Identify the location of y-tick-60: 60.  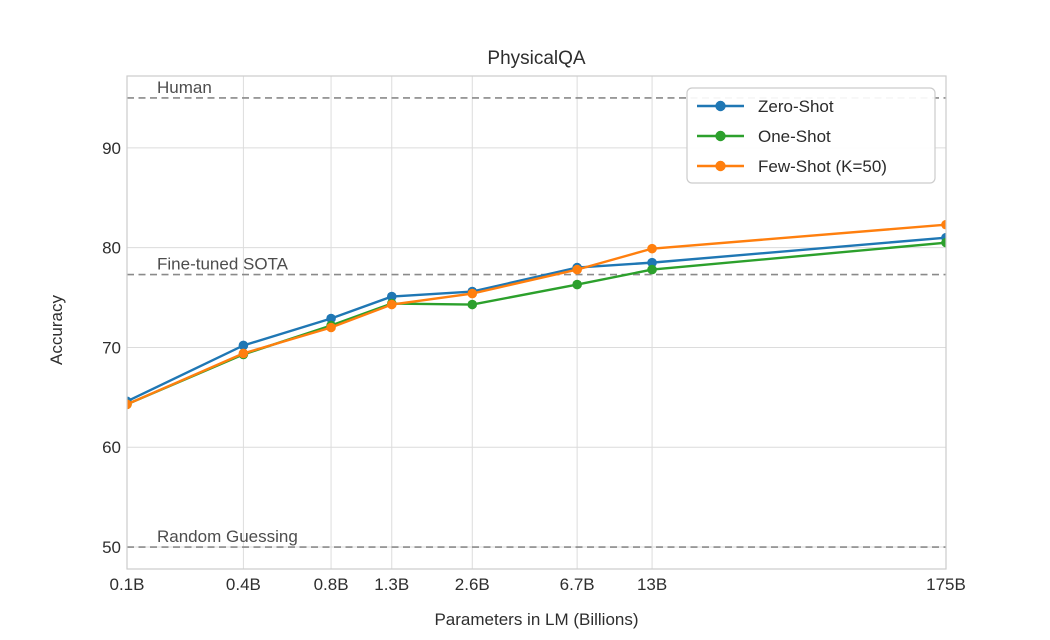
(111, 447).